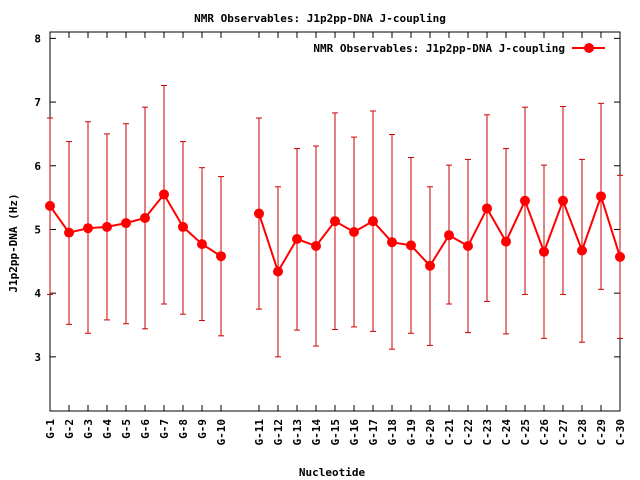  Describe the element at coordinates (439, 48) in the screenshot. I see `legend-label: NMR Observables: J1p2pp-DNA J-coupling` at that location.